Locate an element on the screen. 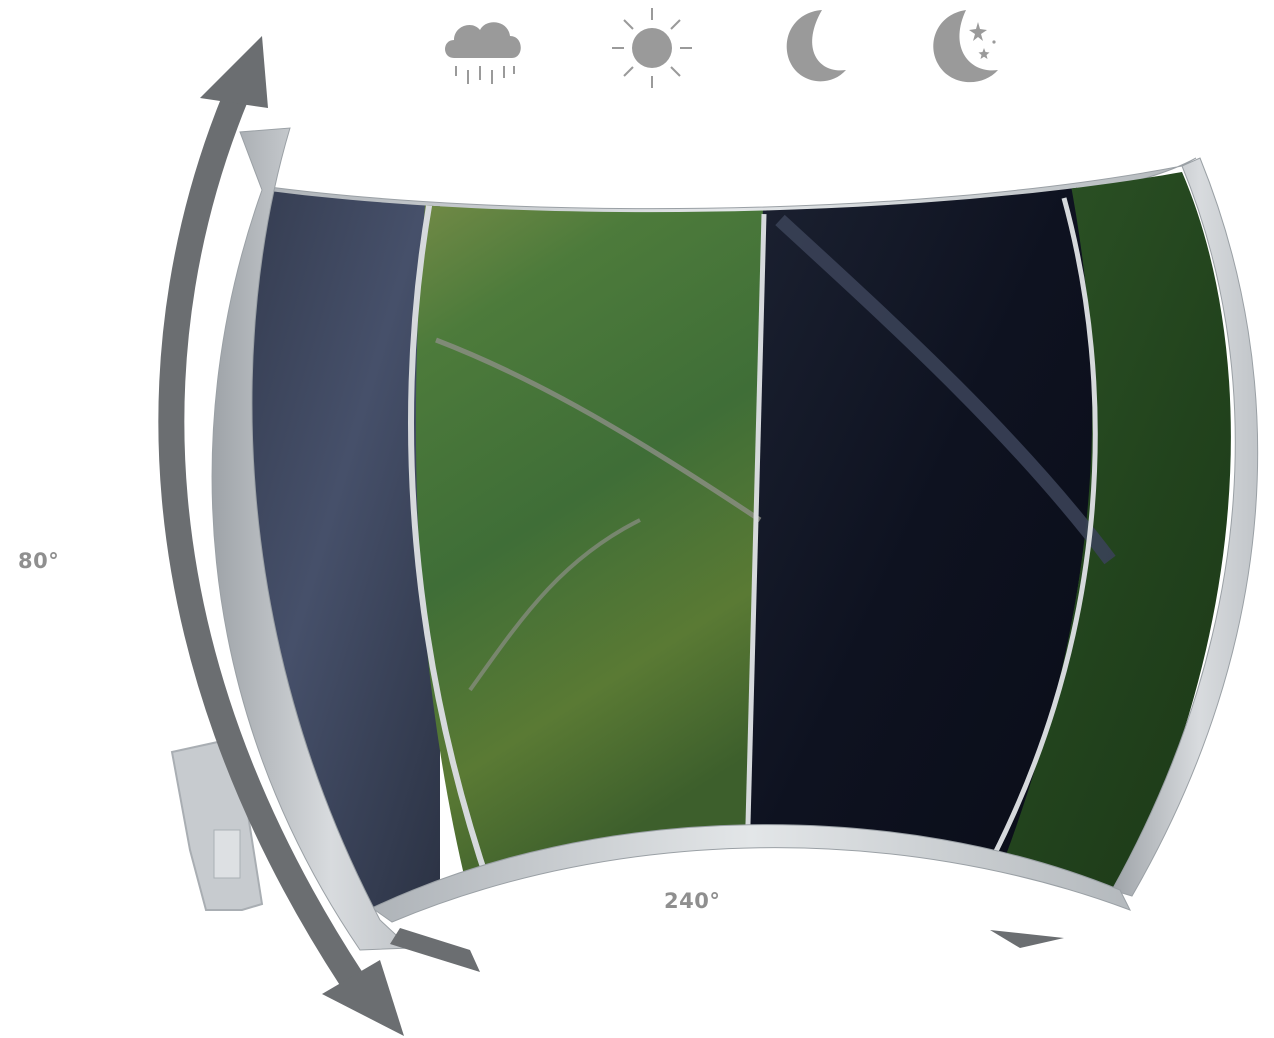  conditions-icon-row is located at coordinates (637, 50).